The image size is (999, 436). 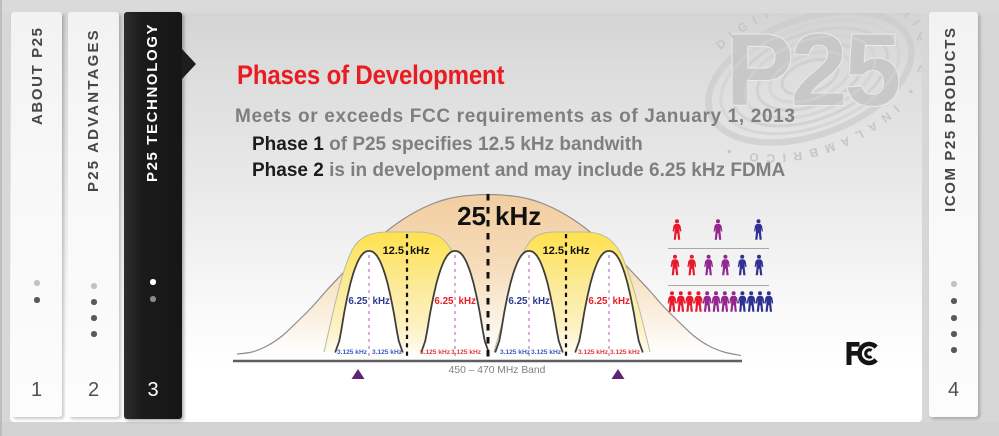 I want to click on svg-text: 25, so click(x=471, y=216).